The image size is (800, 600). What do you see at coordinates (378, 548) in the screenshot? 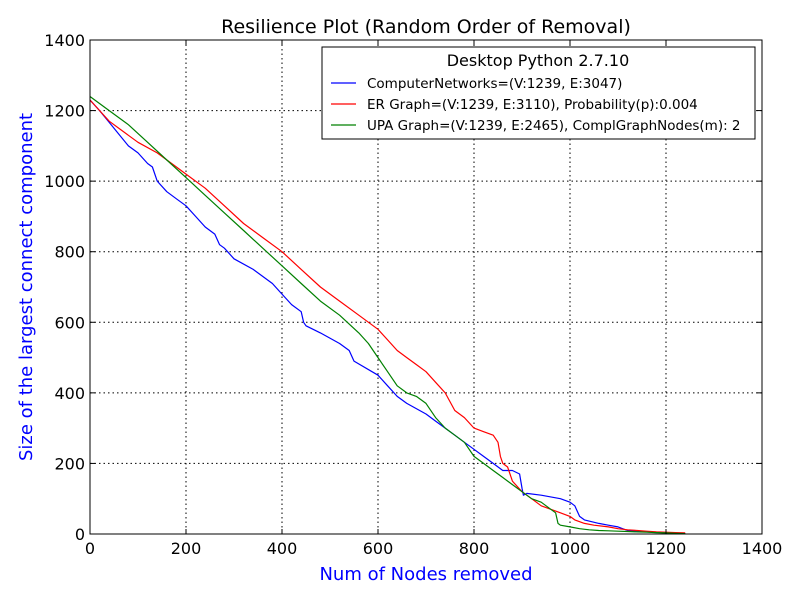
I see `x-tick-label: 600` at bounding box center [378, 548].